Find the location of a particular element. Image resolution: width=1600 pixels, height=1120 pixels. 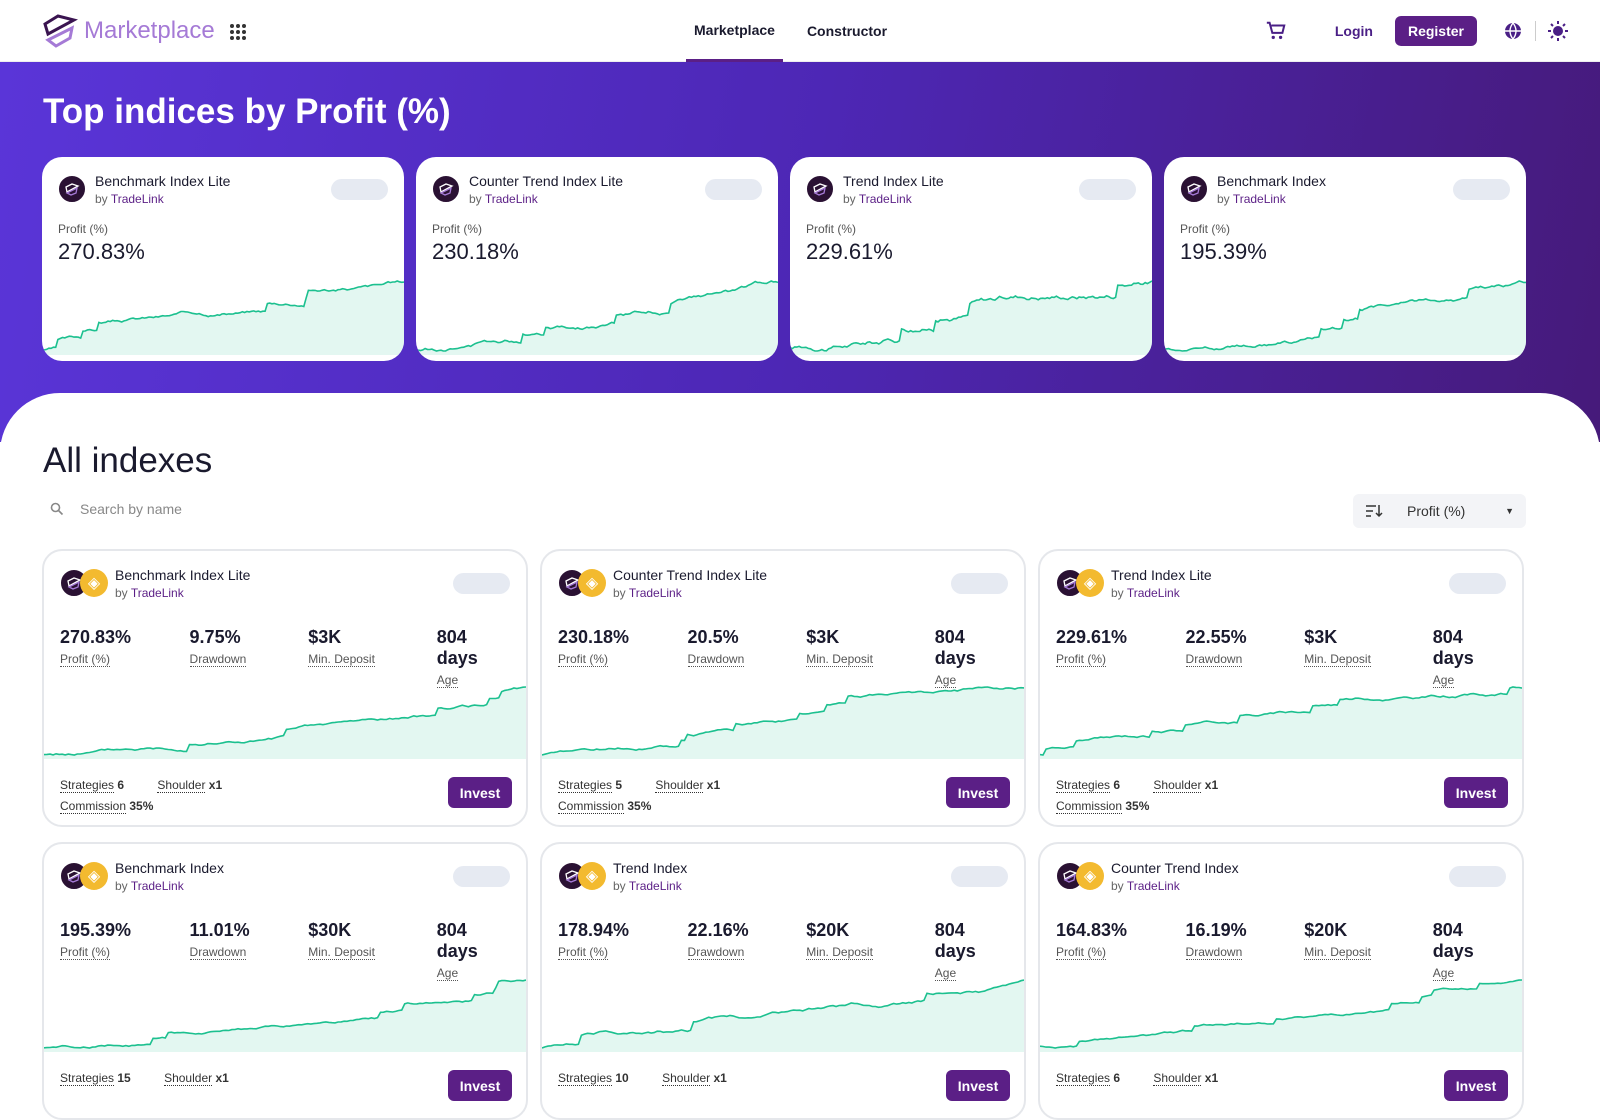

apps-grid-icon is located at coordinates (238, 32).